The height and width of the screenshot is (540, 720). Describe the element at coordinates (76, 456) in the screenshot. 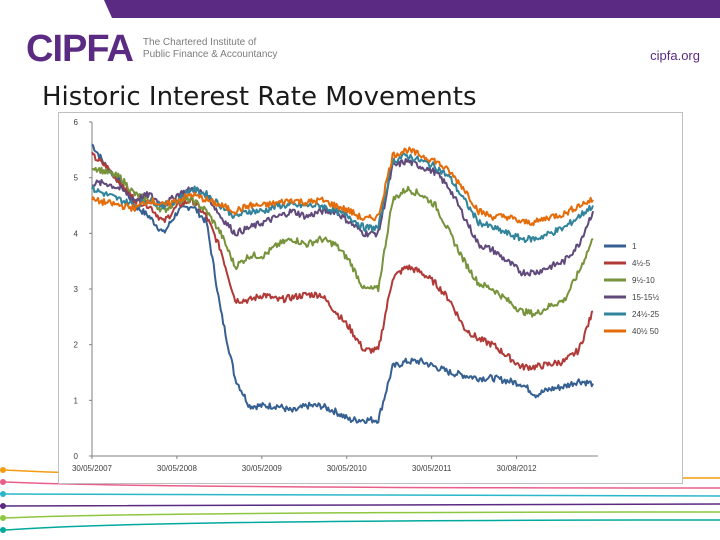

I see `y-tick-label: 0` at that location.